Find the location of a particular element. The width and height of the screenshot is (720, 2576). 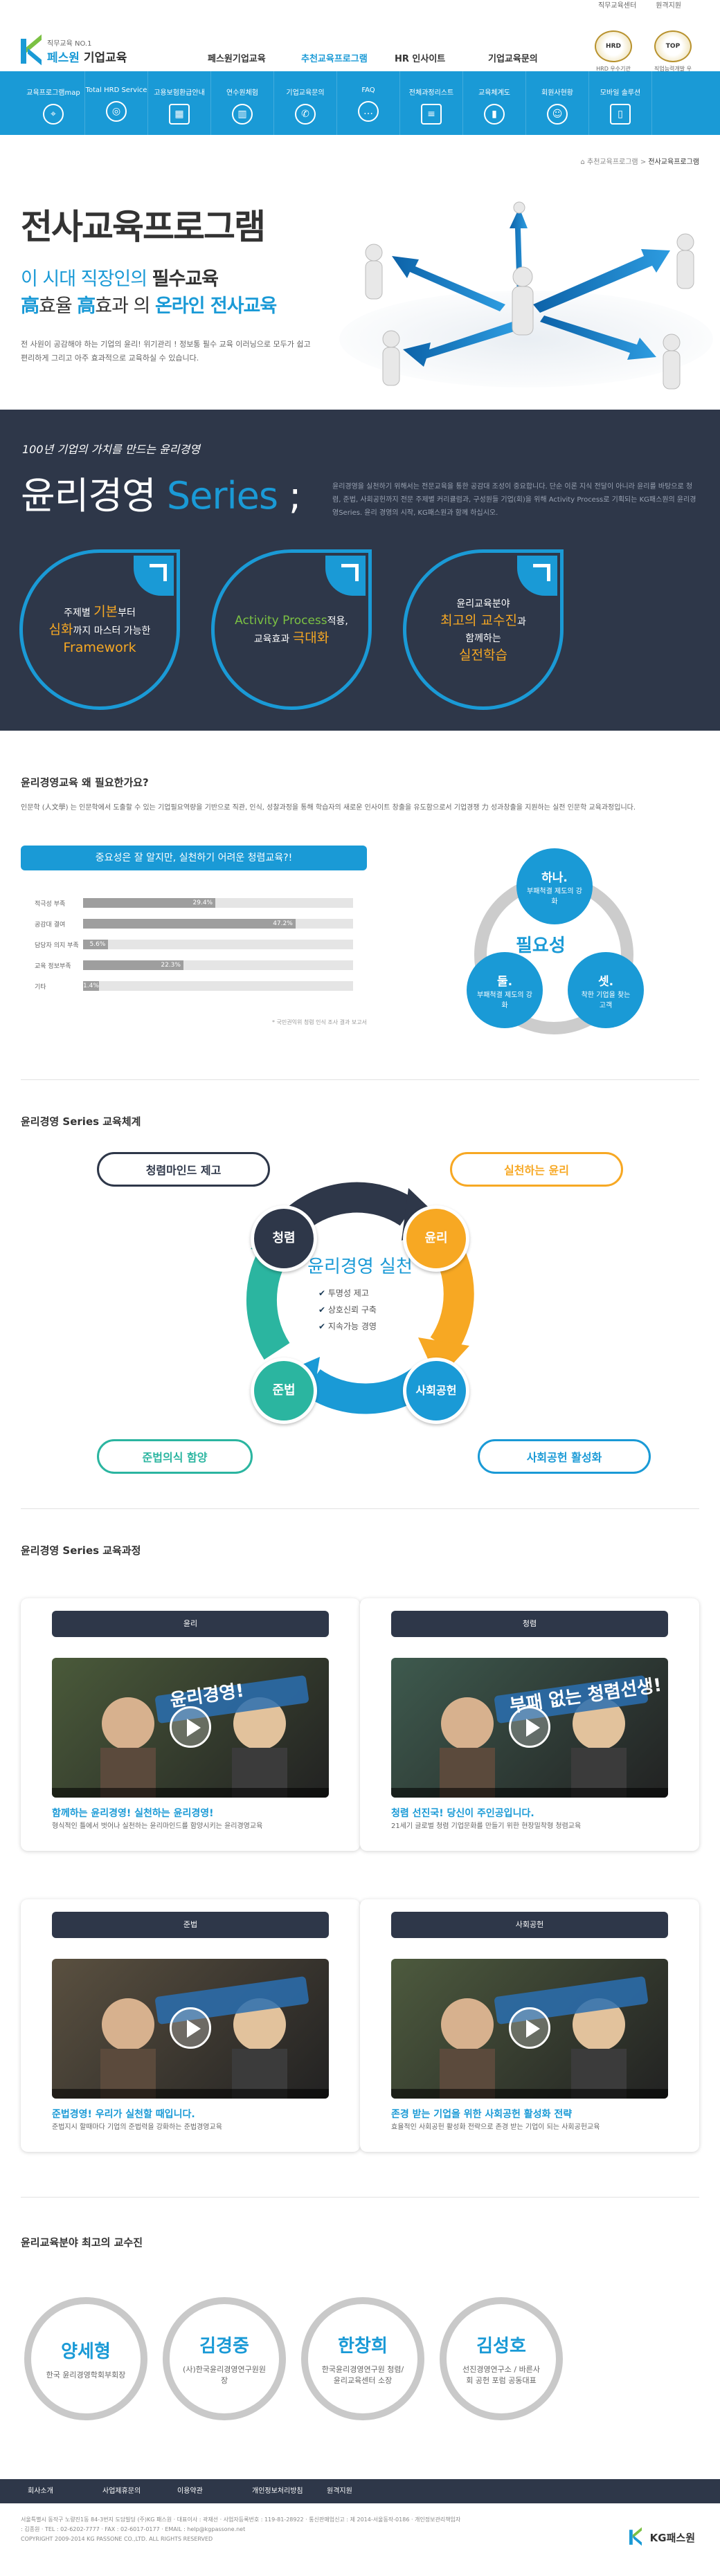

site-logo: 직무교육 NO.1 페스원 기업교육 is located at coordinates (74, 50).